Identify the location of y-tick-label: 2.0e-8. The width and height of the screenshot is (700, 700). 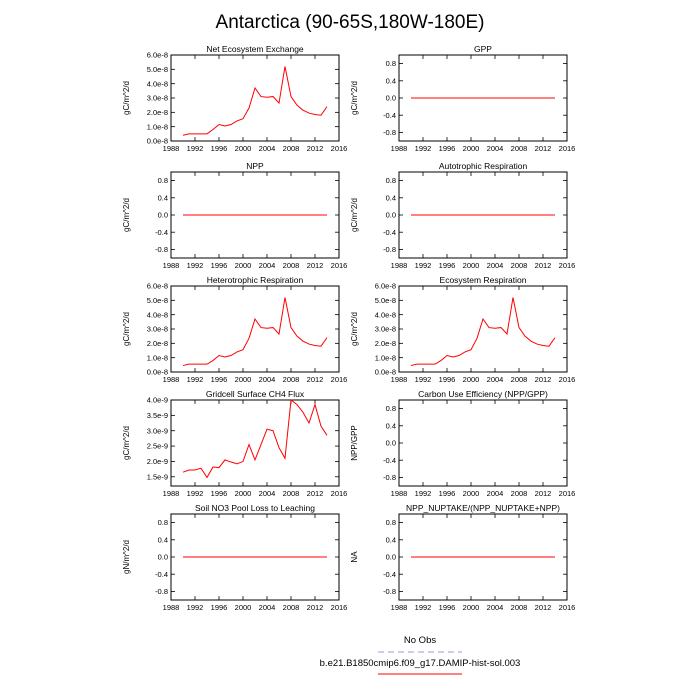
(157, 343).